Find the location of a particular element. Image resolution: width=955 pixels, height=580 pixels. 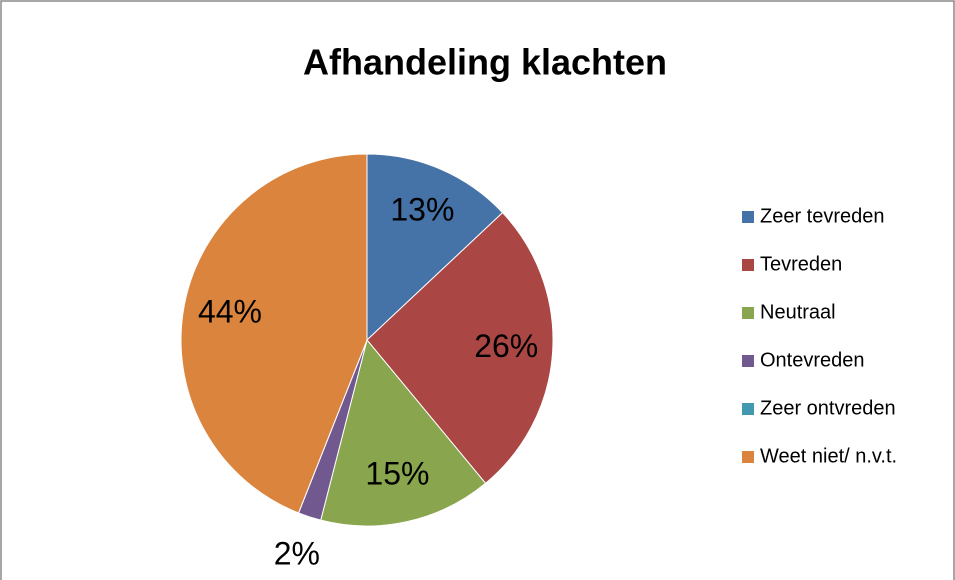

legend-label: Weet niet/ n.v.t. is located at coordinates (828, 456).